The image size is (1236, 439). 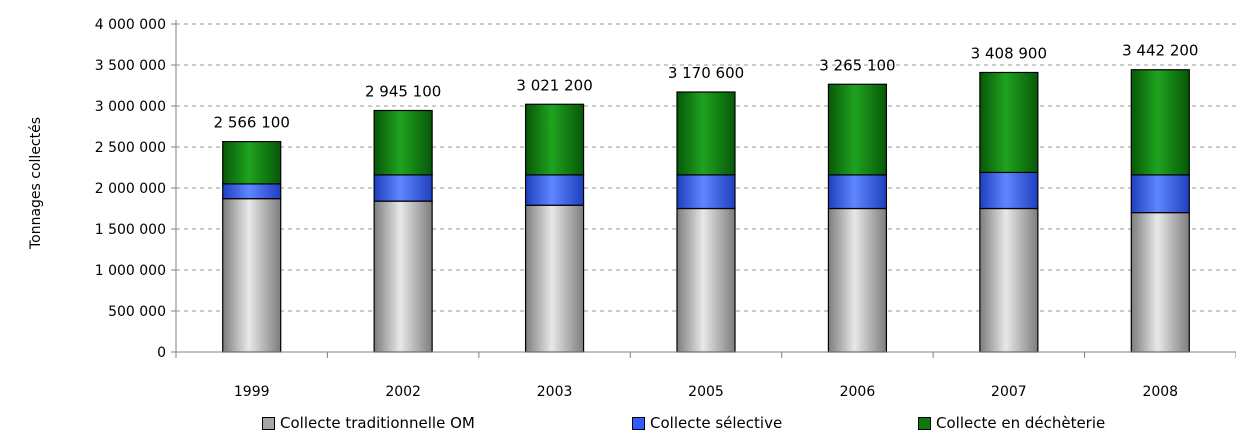 What do you see at coordinates (36, 183) in the screenshot?
I see `y-axis-label: Tonnages collectés` at bounding box center [36, 183].